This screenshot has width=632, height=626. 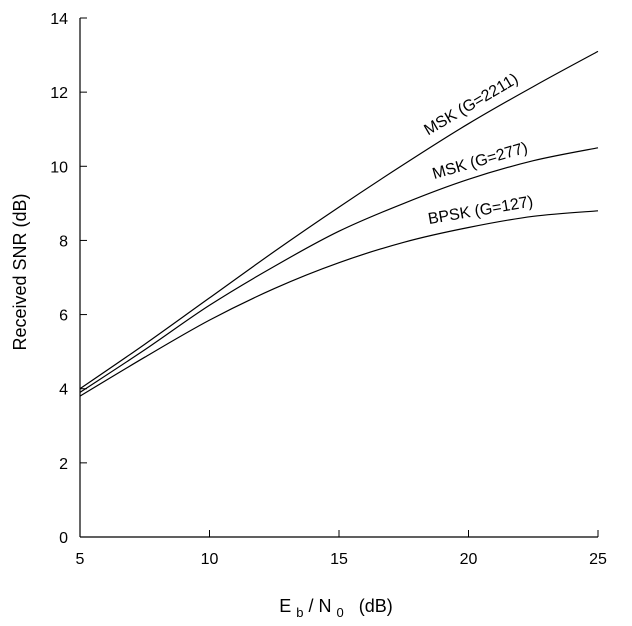 I want to click on y-tick-label: 6, so click(x=63, y=316).